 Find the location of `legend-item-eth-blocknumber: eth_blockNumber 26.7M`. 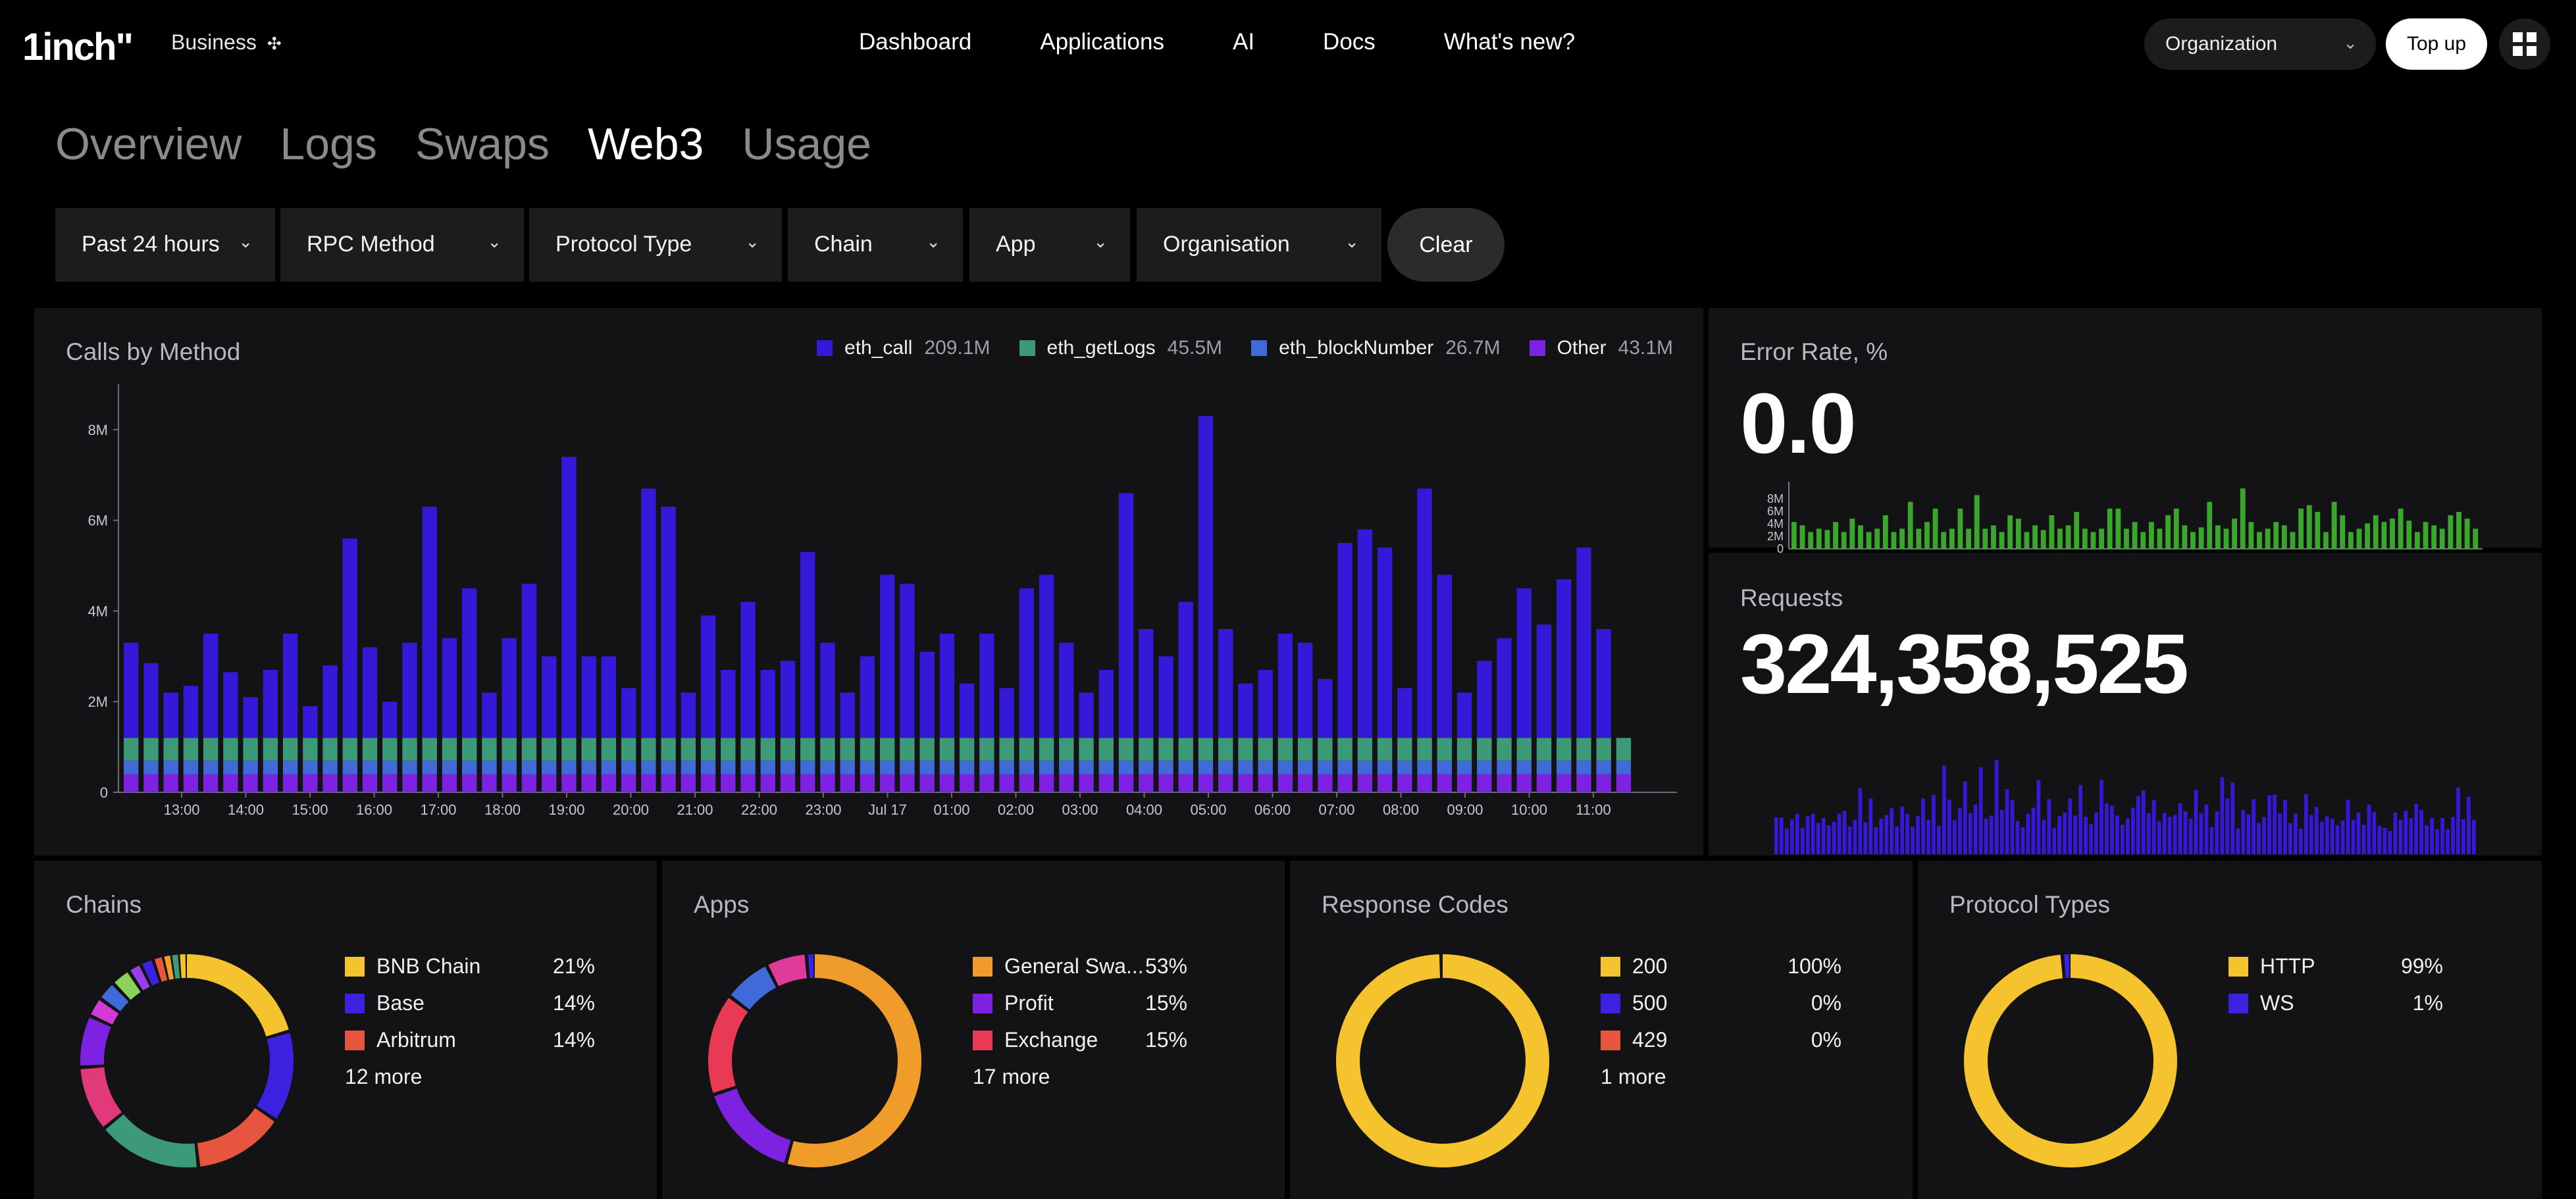

legend-item-eth-blocknumber: eth_blockNumber 26.7M is located at coordinates (1376, 348).